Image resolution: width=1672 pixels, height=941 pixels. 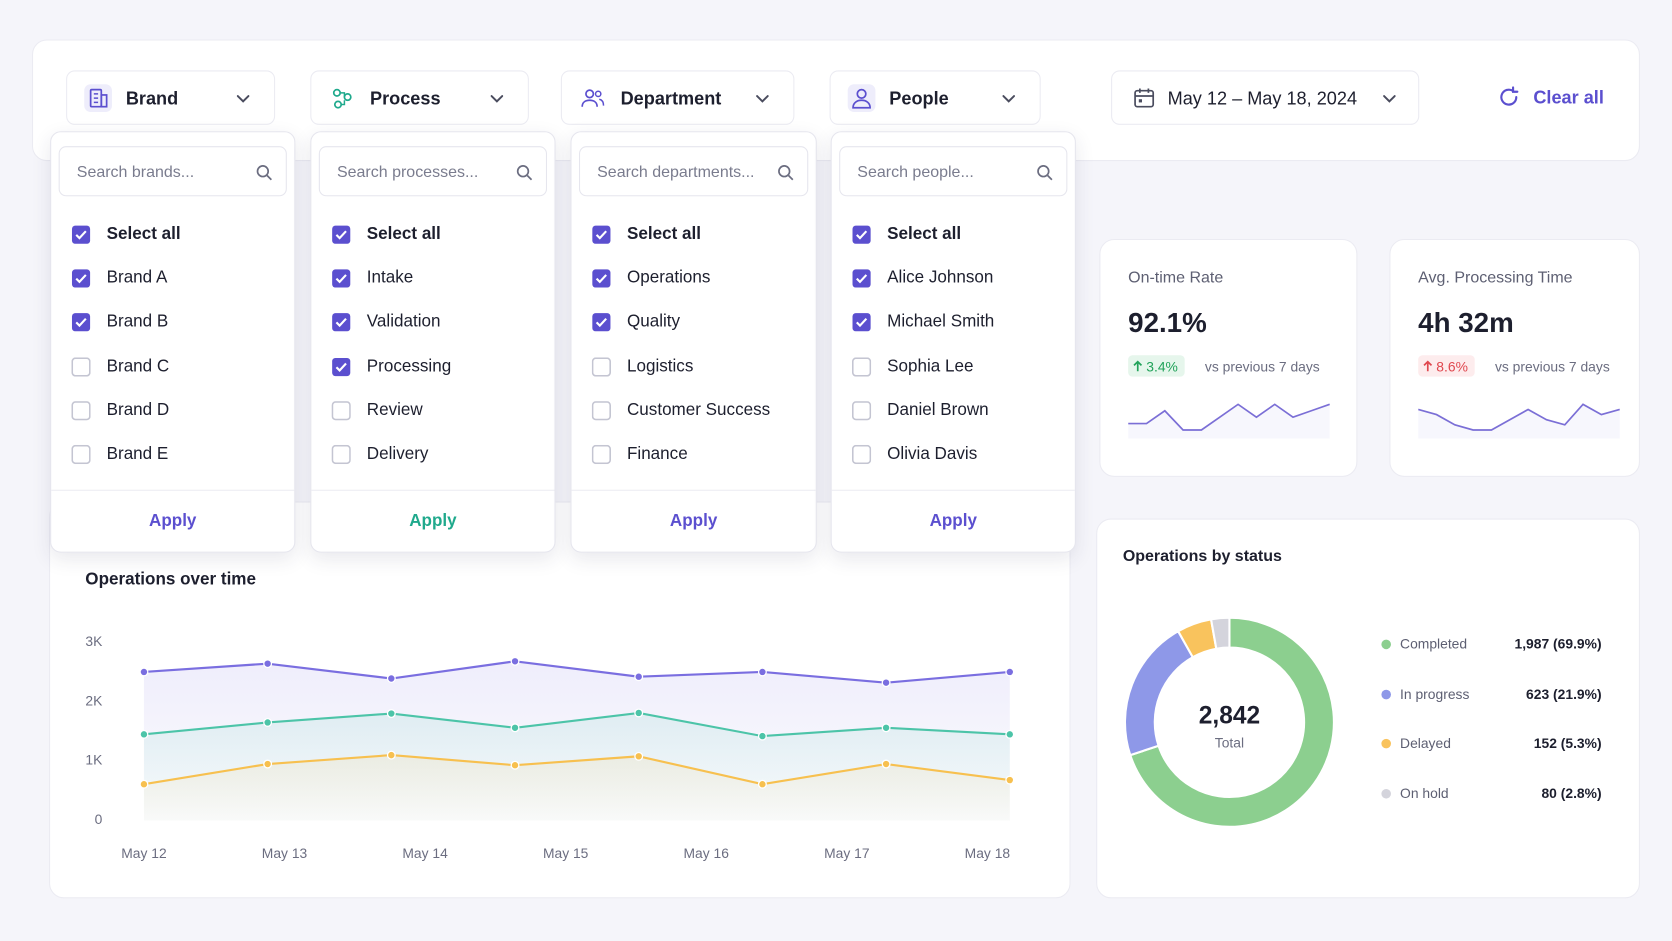 I want to click on option-row: Processing, so click(x=433, y=367).